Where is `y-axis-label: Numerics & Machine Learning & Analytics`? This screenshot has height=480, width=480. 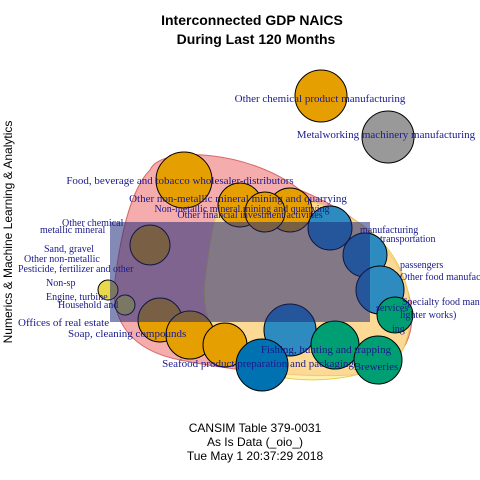
y-axis-label: Numerics & Machine Learning & Analytics is located at coordinates (8, 232).